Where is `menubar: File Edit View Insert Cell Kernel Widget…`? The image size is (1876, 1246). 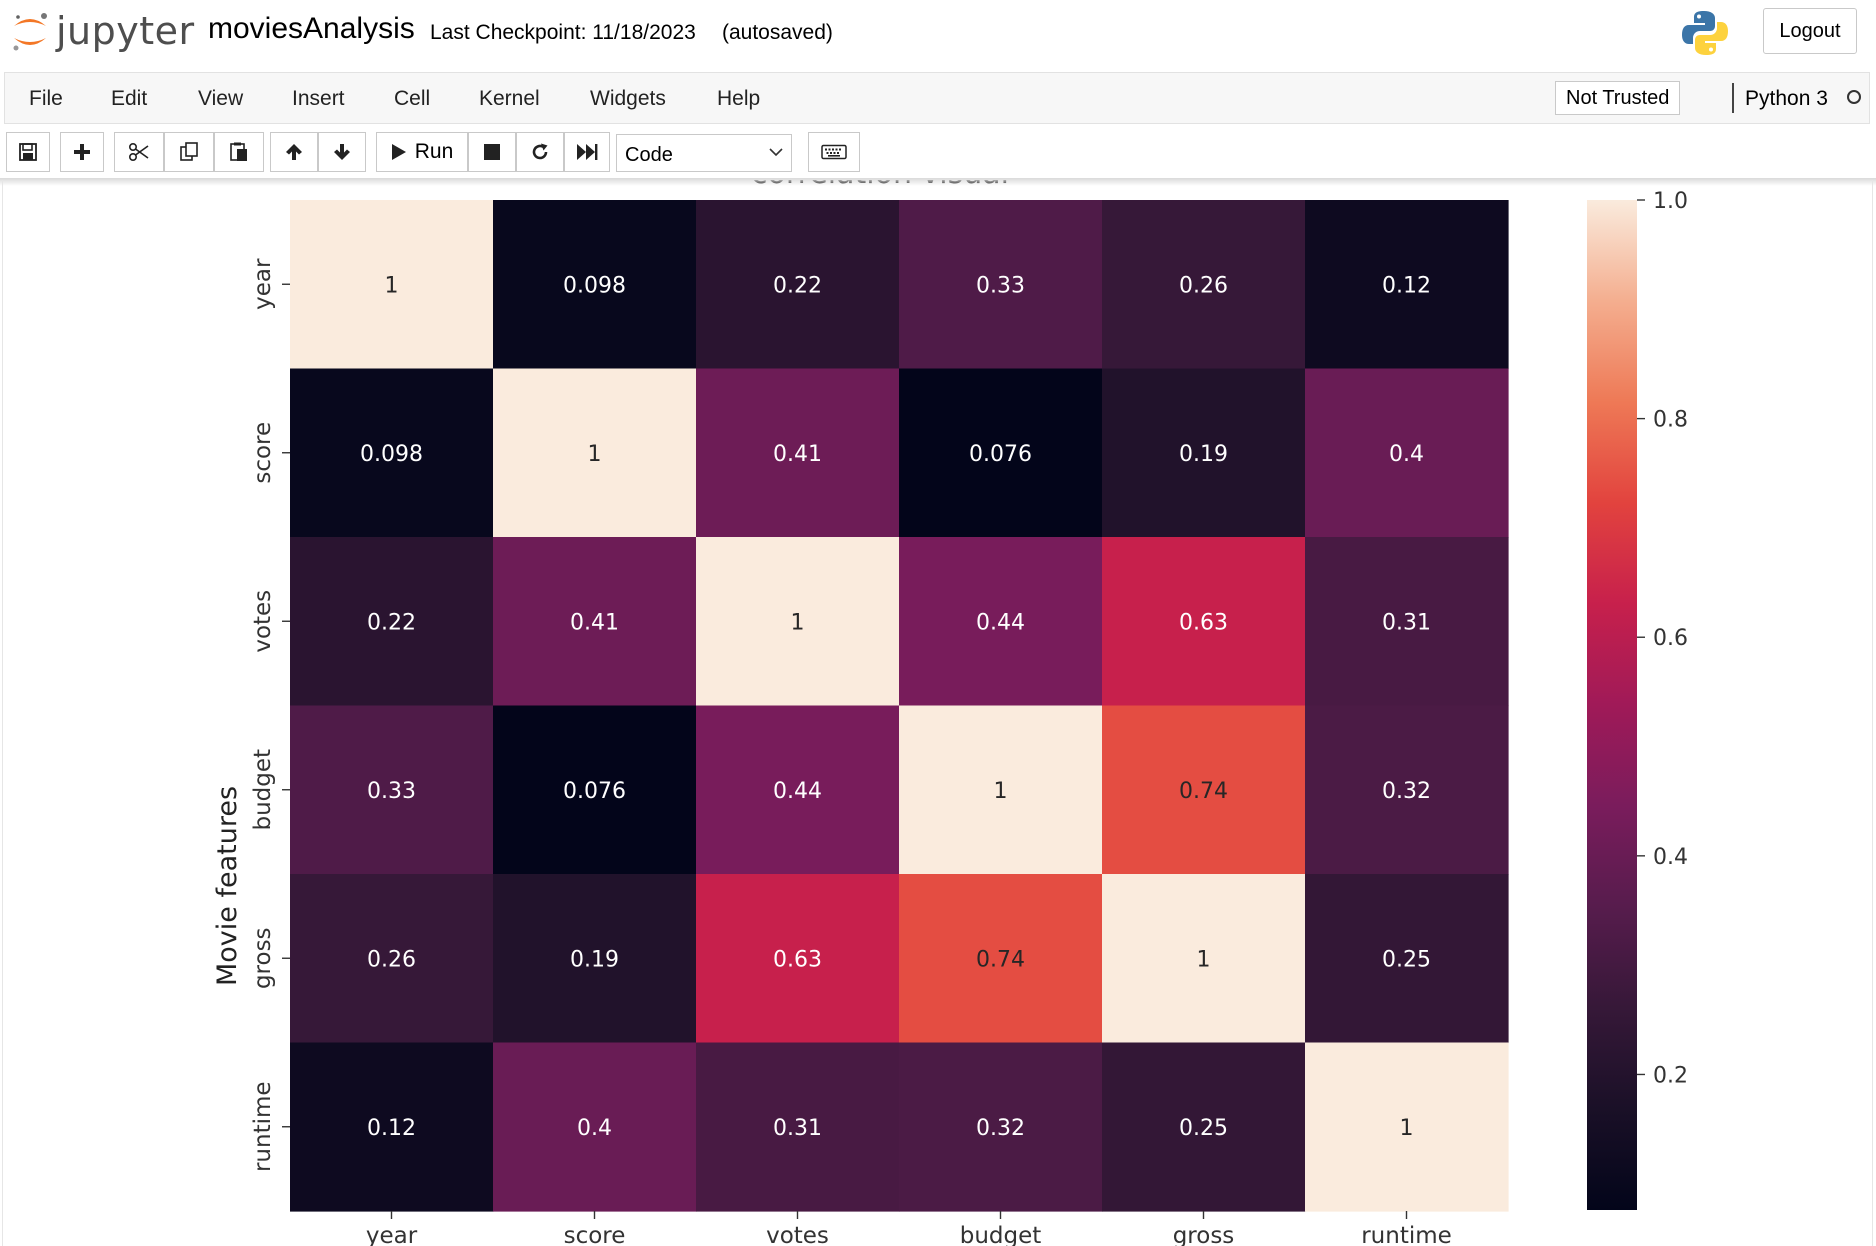
menubar: File Edit View Insert Cell Kernel Widget… is located at coordinates (937, 98).